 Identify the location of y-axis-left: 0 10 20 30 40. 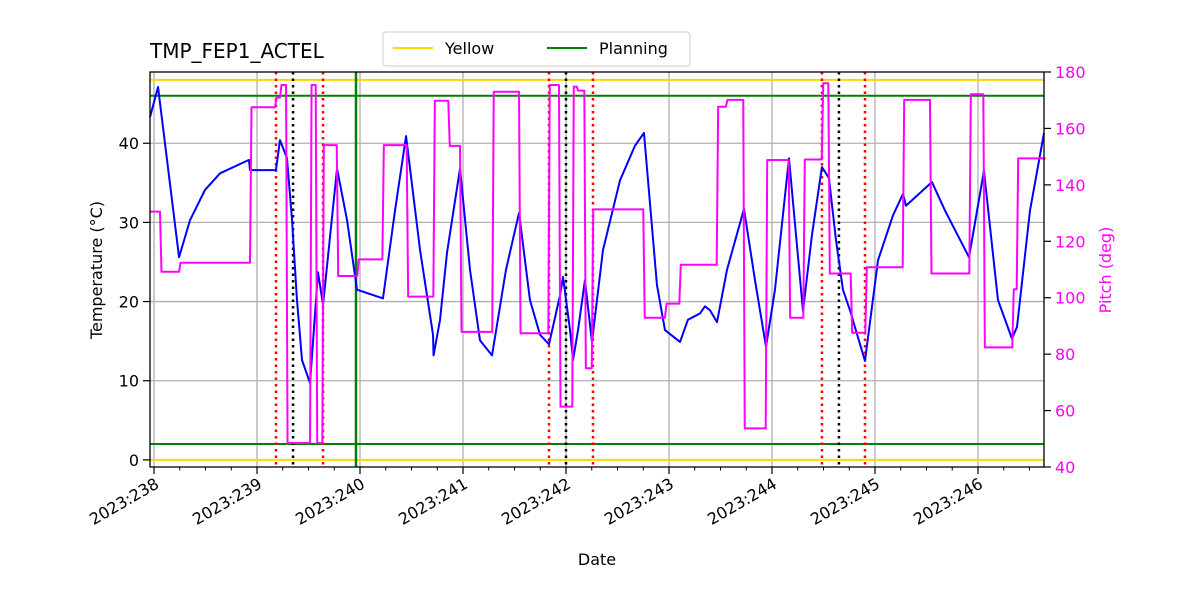
(134, 302).